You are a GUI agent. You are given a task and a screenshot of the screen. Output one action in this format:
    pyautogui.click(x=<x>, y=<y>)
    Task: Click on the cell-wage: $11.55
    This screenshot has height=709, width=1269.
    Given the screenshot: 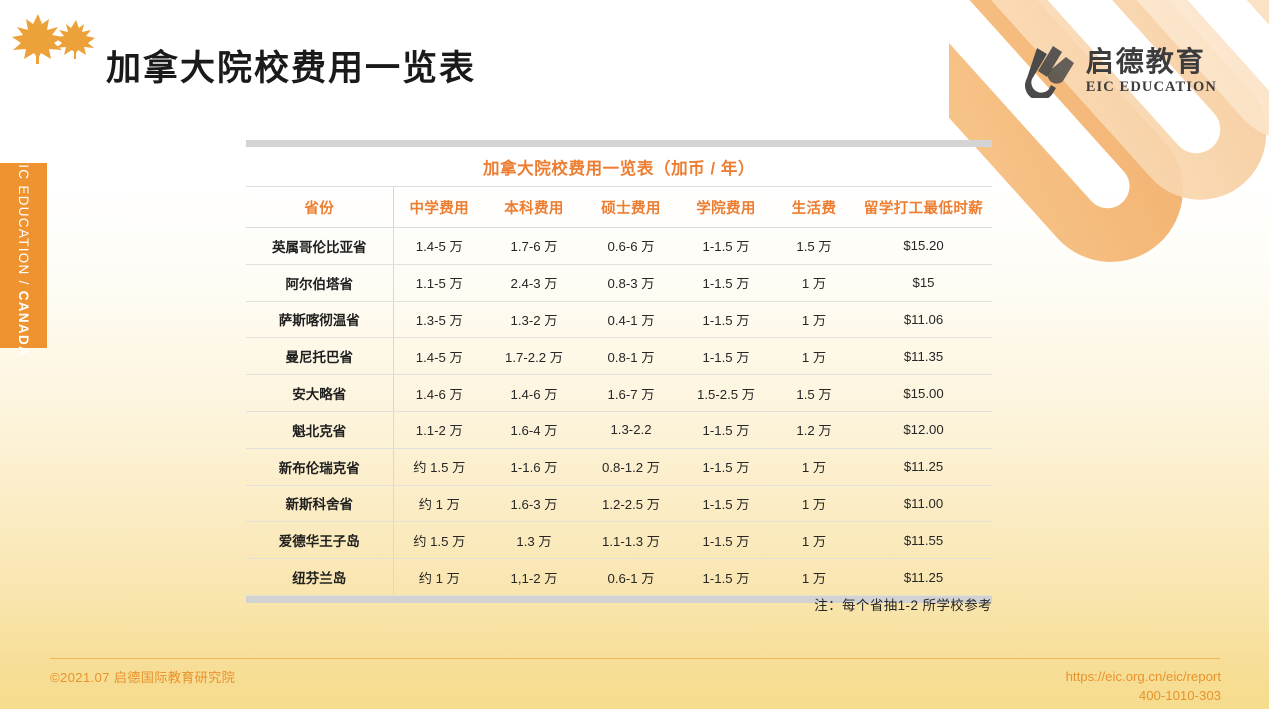 What is the action you would take?
    pyautogui.click(x=924, y=540)
    